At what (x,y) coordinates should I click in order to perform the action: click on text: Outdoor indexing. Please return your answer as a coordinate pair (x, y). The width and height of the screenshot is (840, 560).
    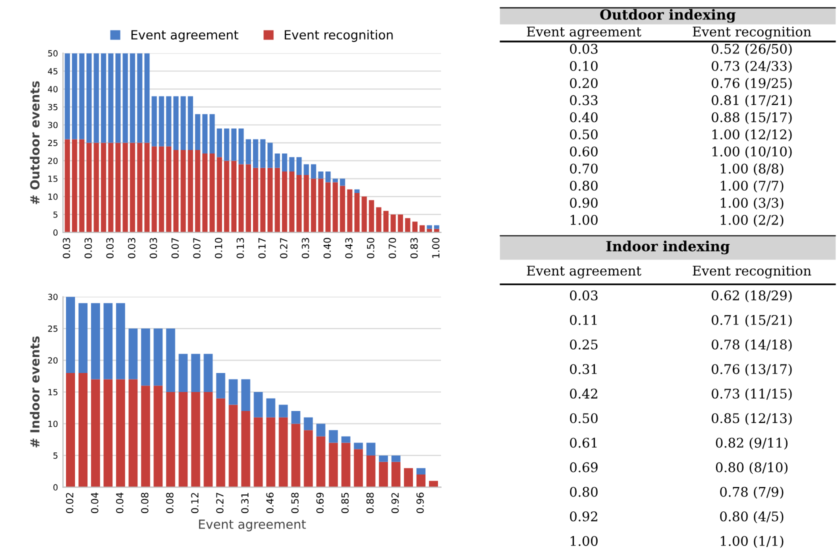
    Looking at the image, I should click on (668, 16).